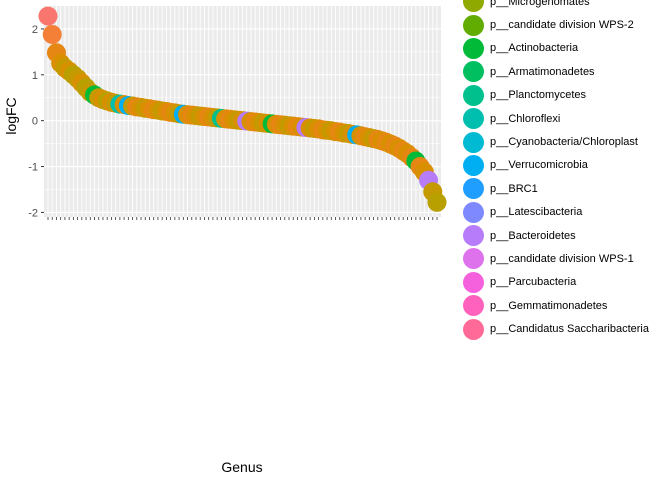 The height and width of the screenshot is (480, 672). I want to click on legend-item: p__Actinobacteria, so click(566, 48).